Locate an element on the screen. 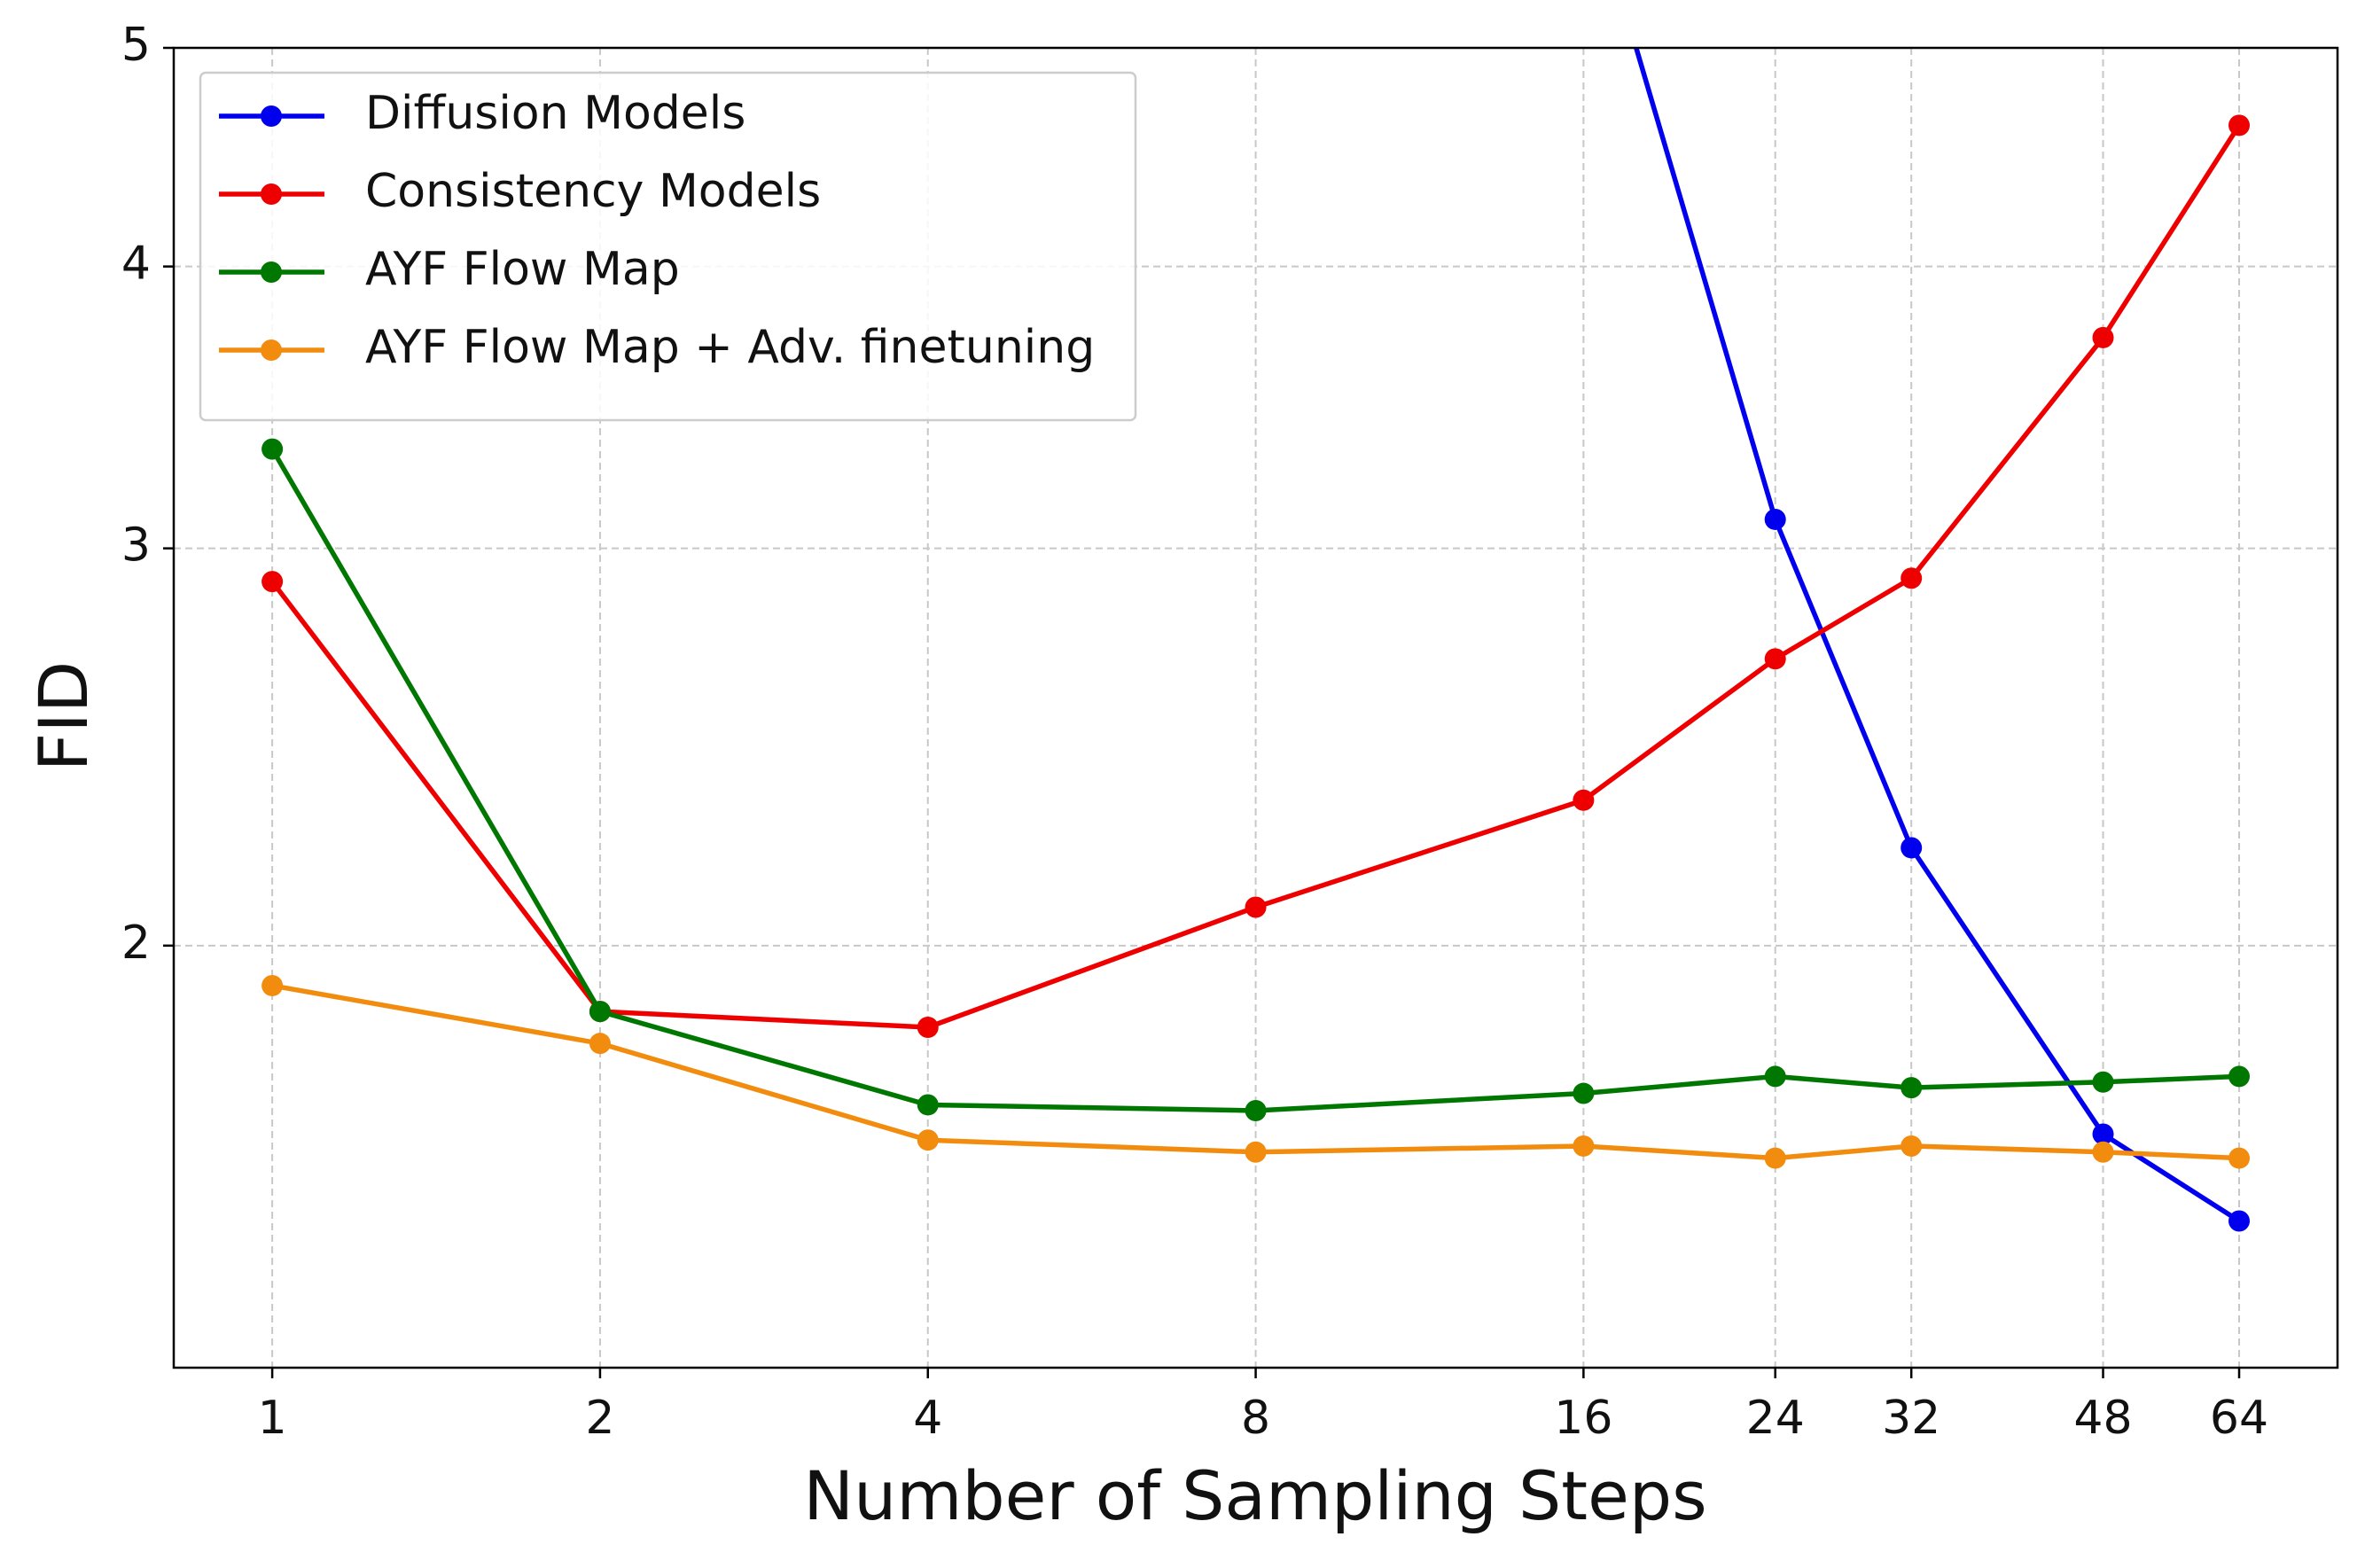 The width and height of the screenshot is (2365, 1568). legend-label: AYF Flow Map is located at coordinates (522, 269).